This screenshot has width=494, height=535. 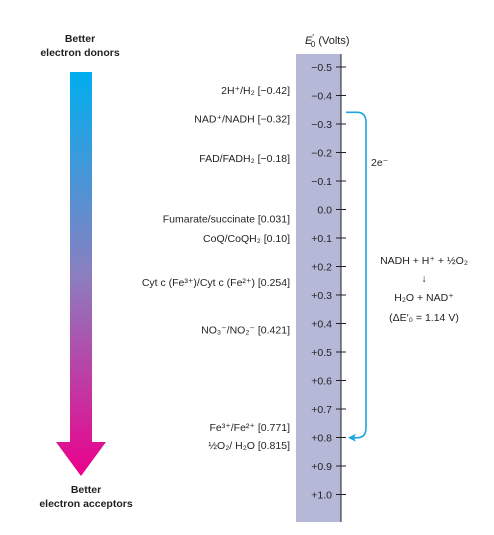 I want to click on redox-couple-label: 2H⁺/H₂ [−0.42], so click(x=255, y=91).